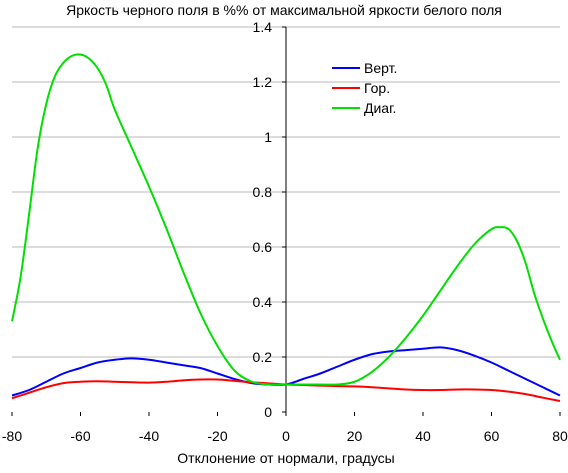 The height and width of the screenshot is (473, 568). I want to click on legend: Верт. Гор. Диаг., so click(364, 88).